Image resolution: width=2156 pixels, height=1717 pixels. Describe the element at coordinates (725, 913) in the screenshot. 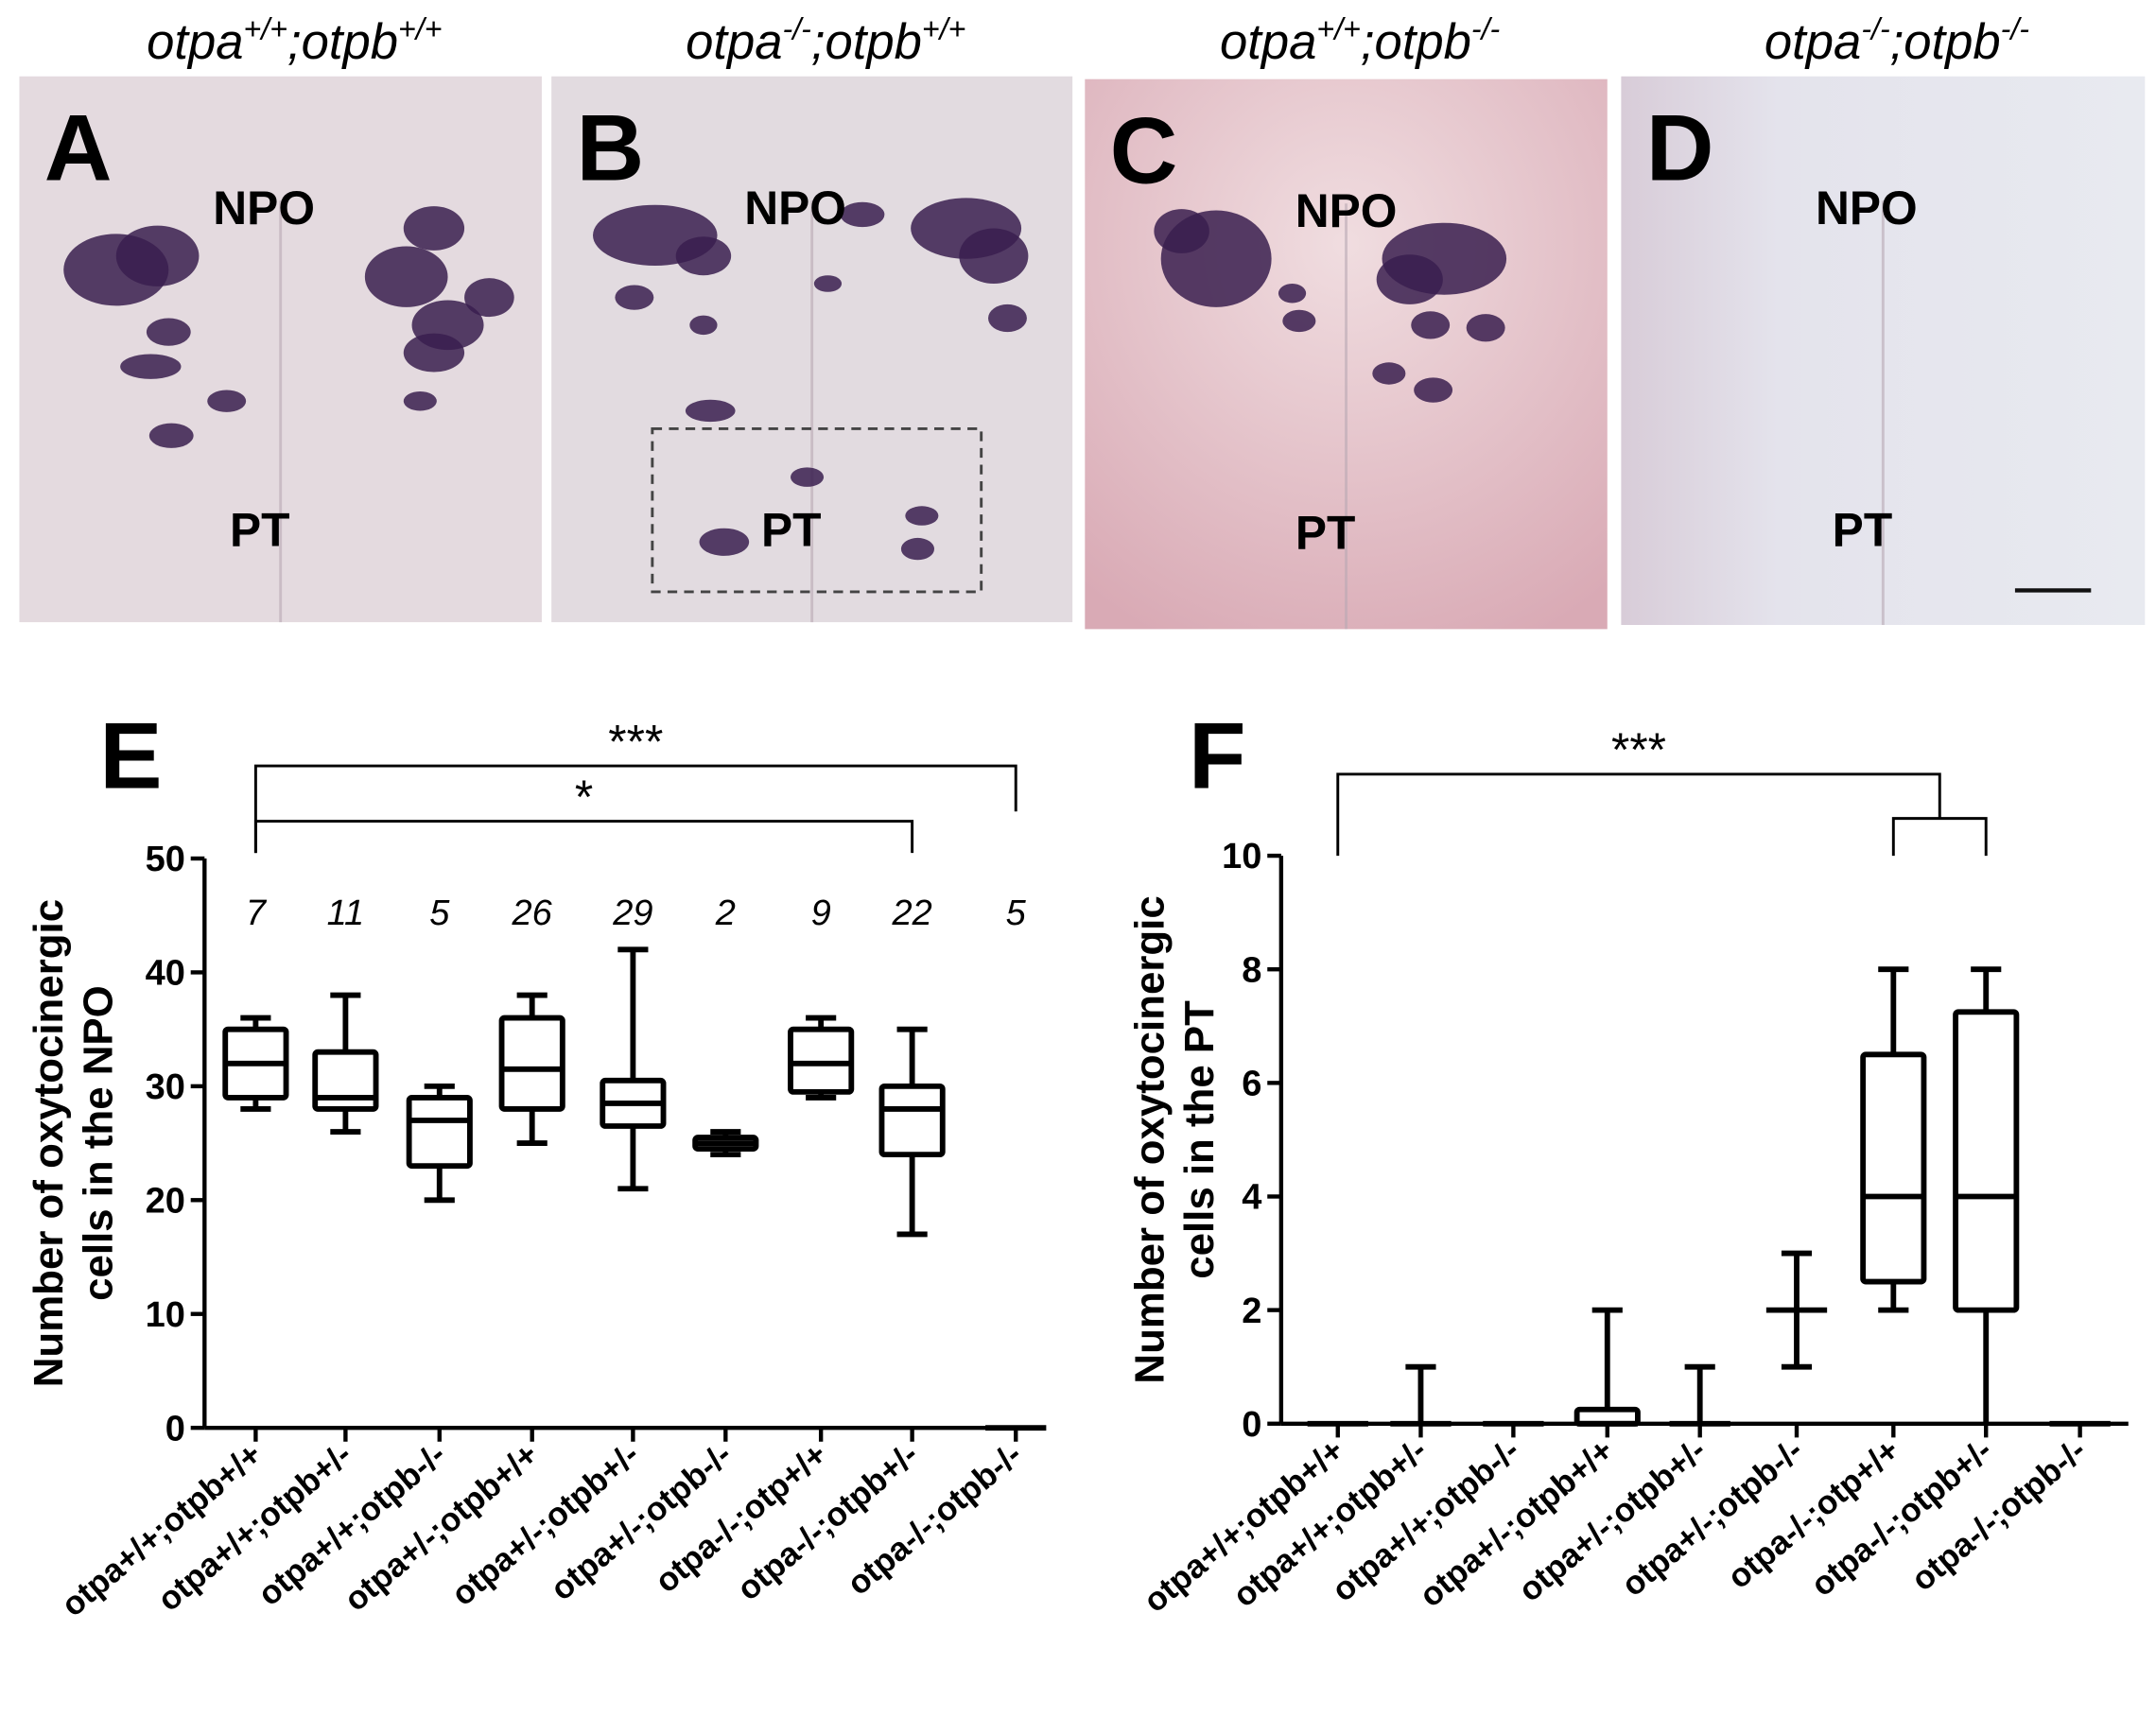

I see `sample-size-label: 2` at that location.